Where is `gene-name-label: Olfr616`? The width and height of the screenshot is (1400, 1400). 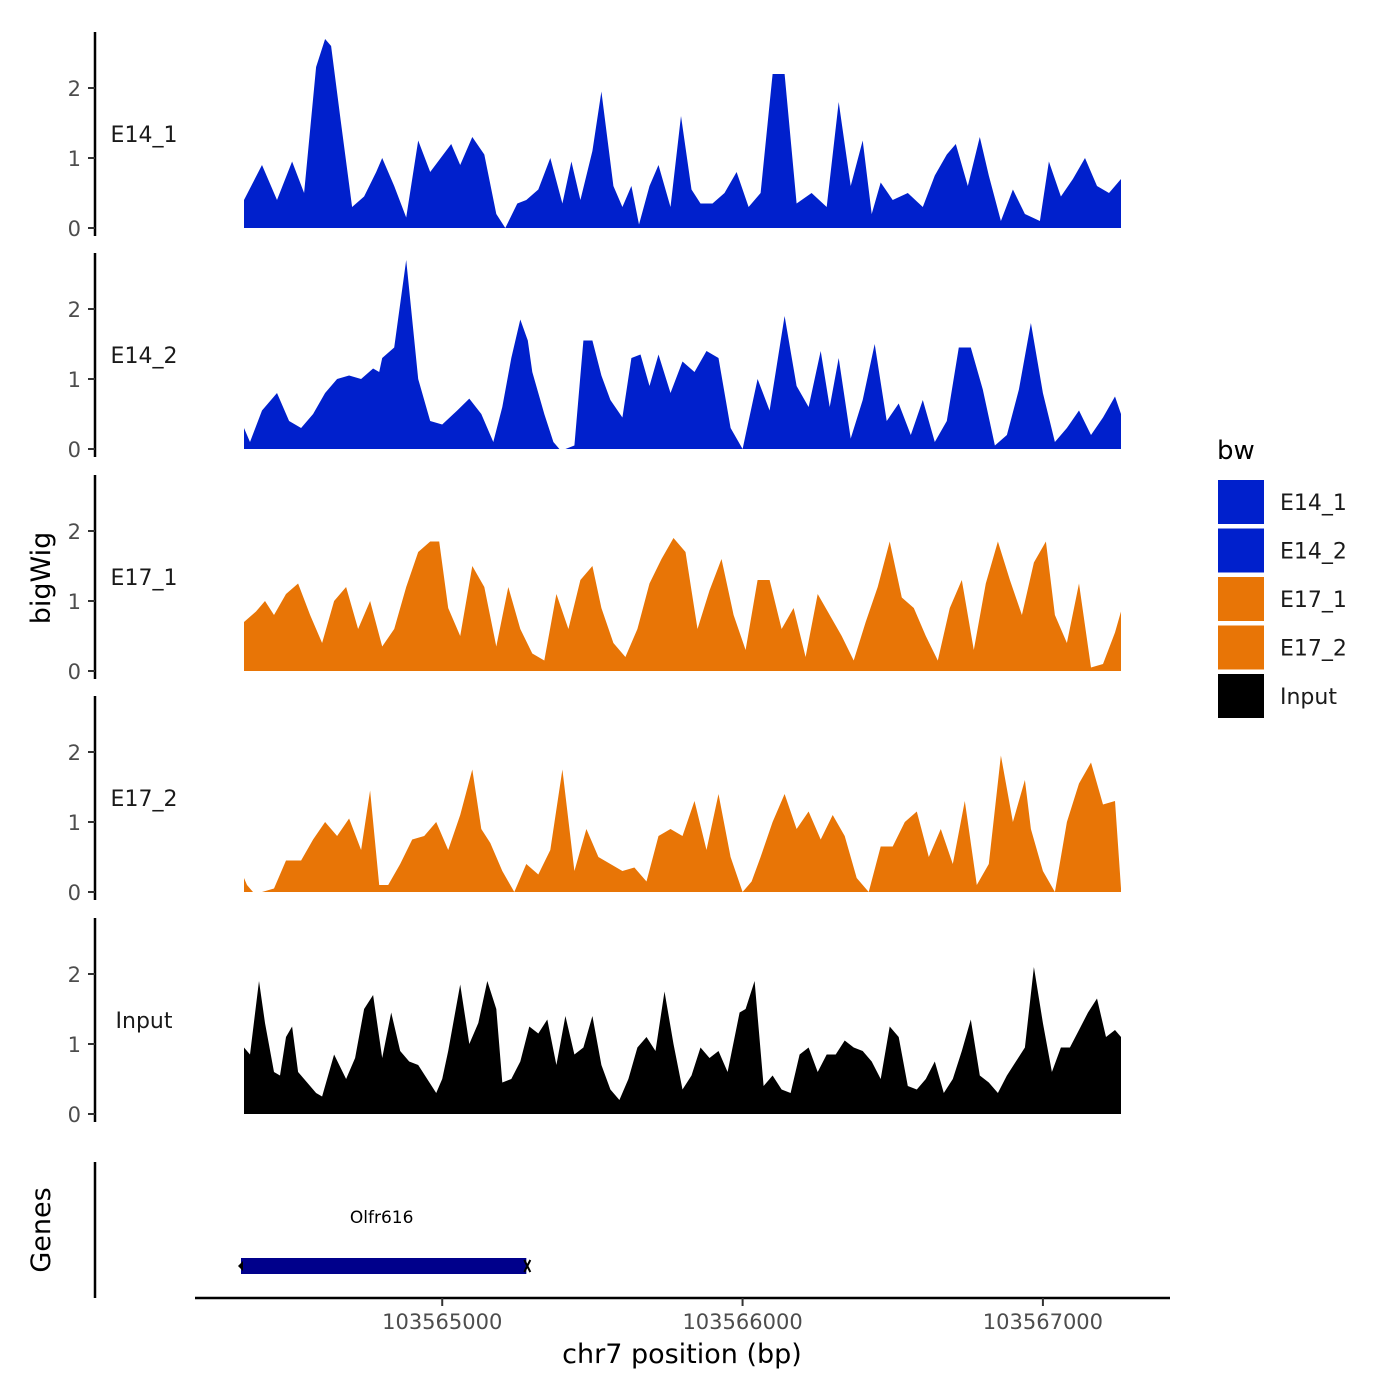
gene-name-label: Olfr616 is located at coordinates (382, 1218).